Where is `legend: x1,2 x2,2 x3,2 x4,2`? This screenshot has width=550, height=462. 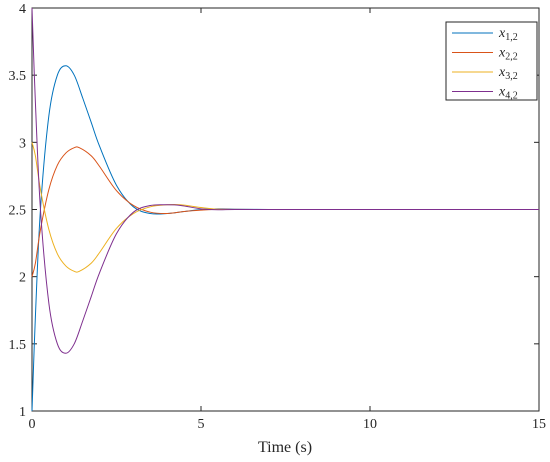
legend: x1,2 x2,2 x3,2 x4,2 is located at coordinates (491, 61).